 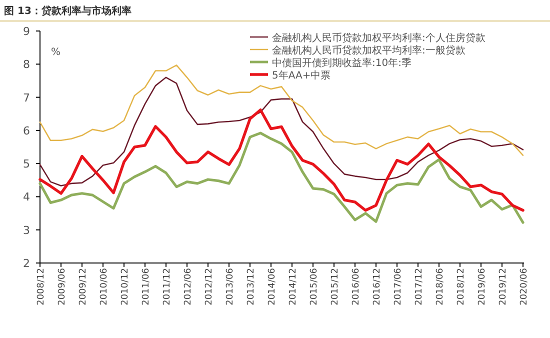 What do you see at coordinates (342, 63) in the screenshot?
I see `legend-label: 中债国开债到期收益率:10年:季` at bounding box center [342, 63].